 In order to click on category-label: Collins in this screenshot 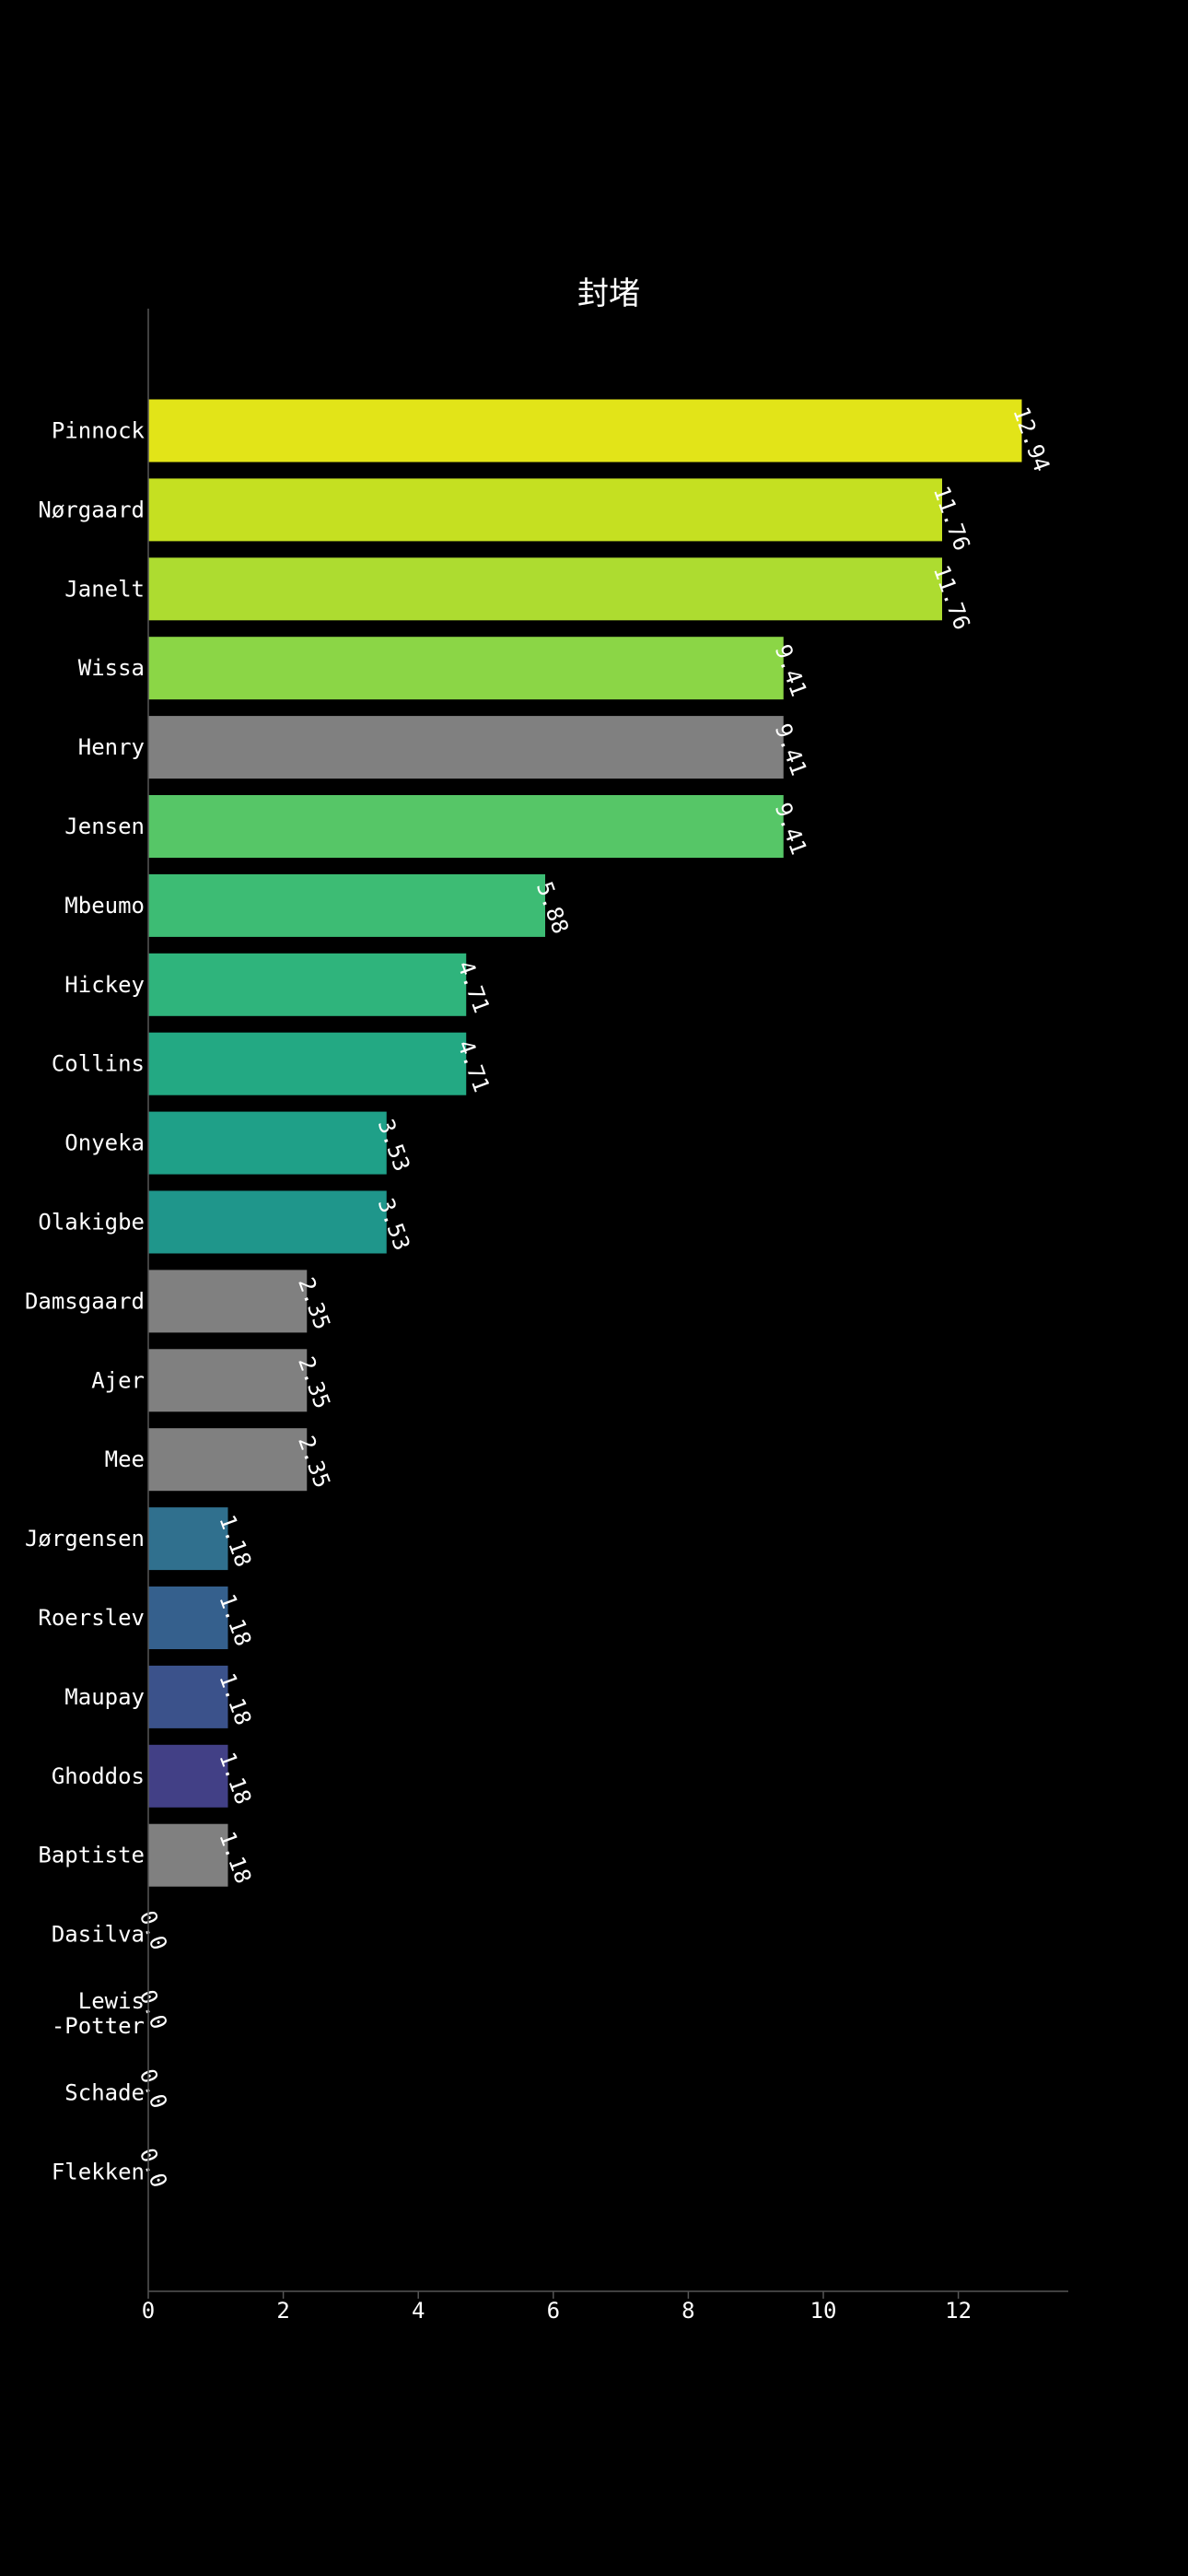, I will do `click(98, 1064)`.